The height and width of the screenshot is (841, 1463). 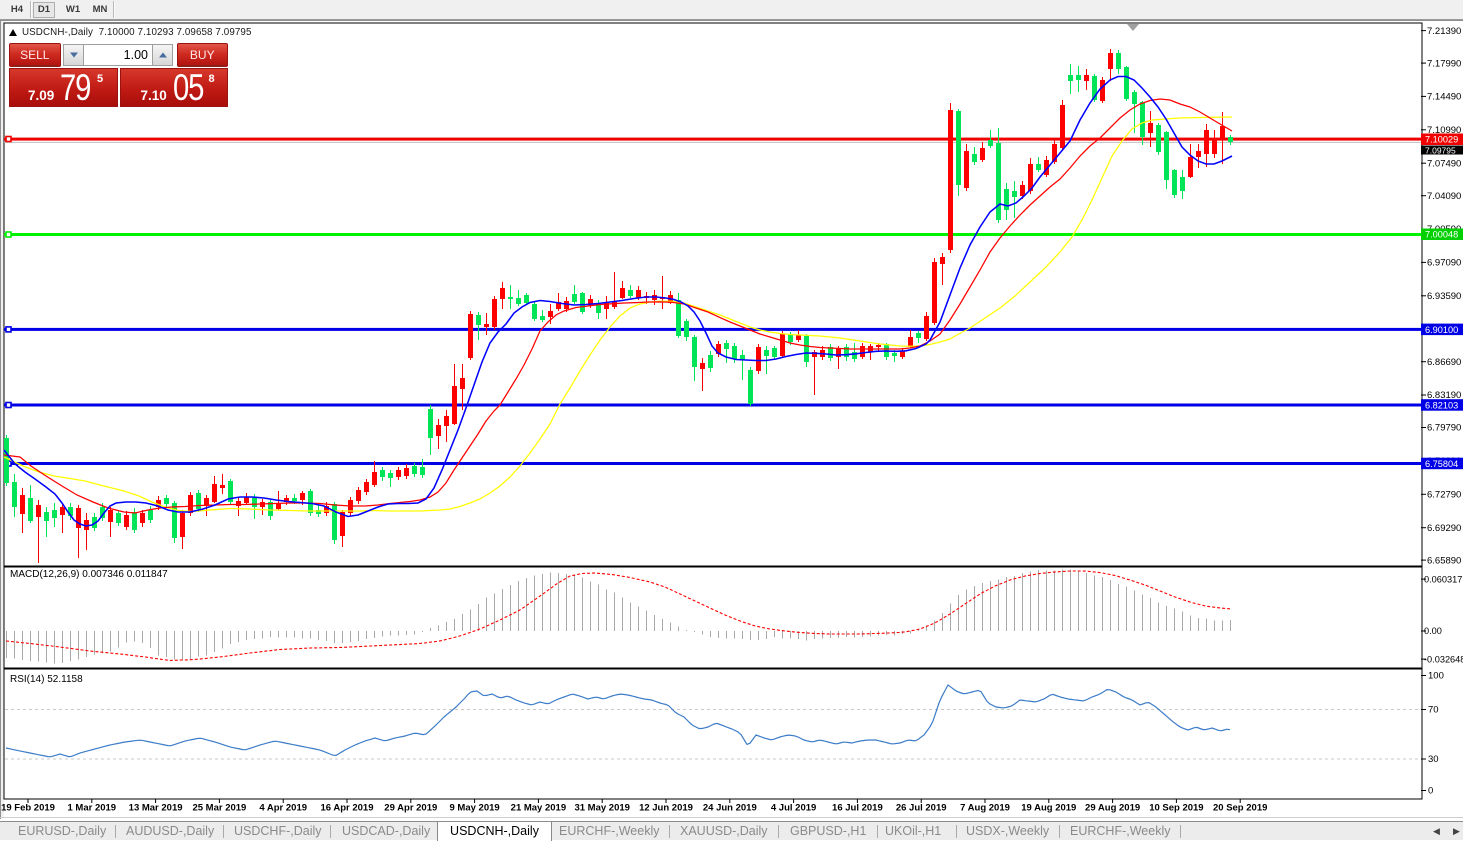 I want to click on svg-text: 24 Jun 2019, so click(x=730, y=808).